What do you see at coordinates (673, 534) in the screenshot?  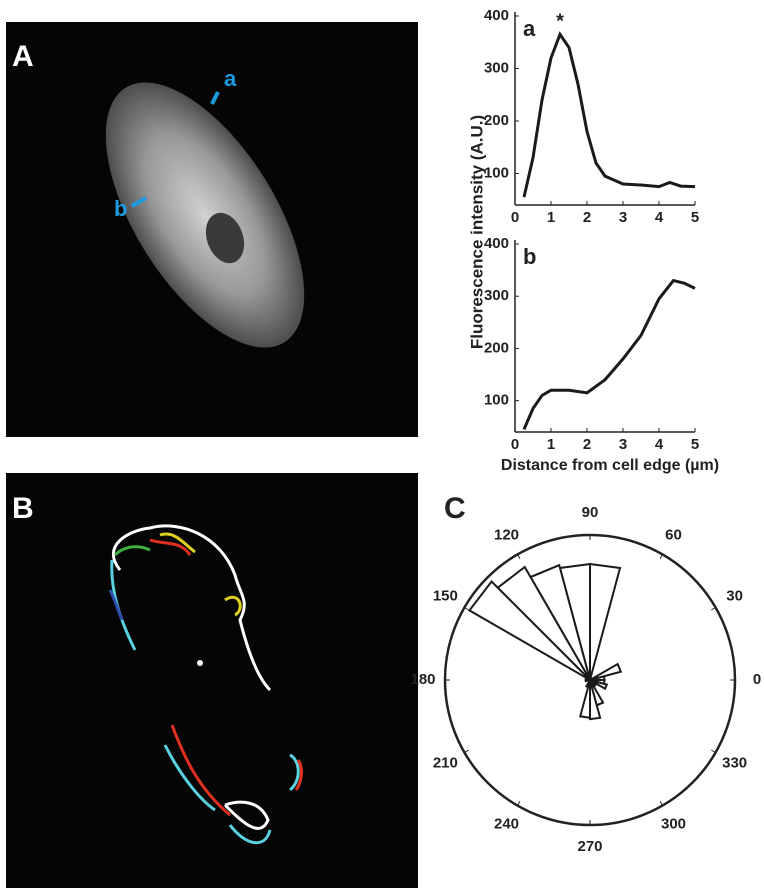 I see `angle-tick-label: 60` at bounding box center [673, 534].